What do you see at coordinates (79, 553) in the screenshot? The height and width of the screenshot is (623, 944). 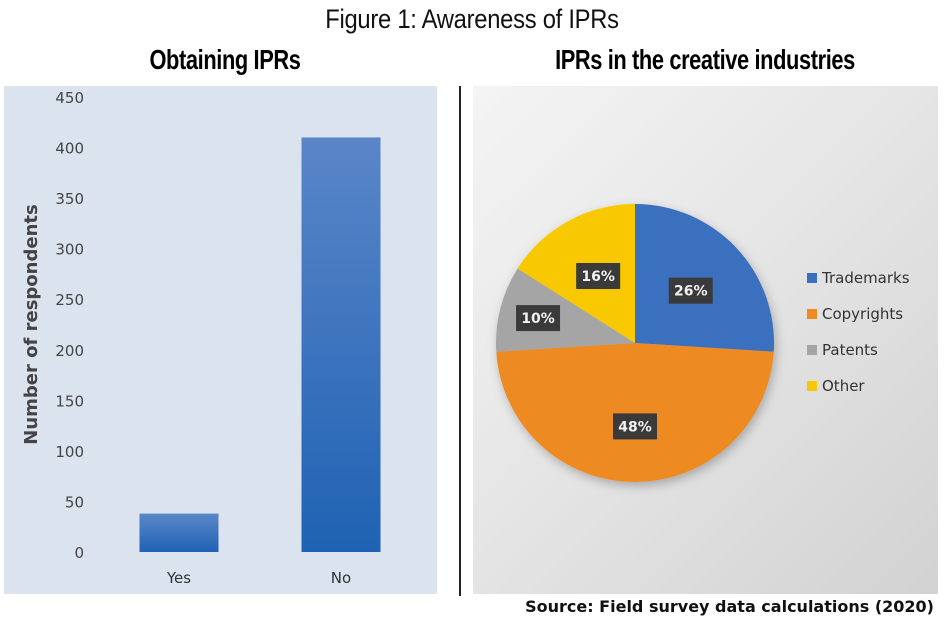 I see `y-tick-label: 0` at bounding box center [79, 553].